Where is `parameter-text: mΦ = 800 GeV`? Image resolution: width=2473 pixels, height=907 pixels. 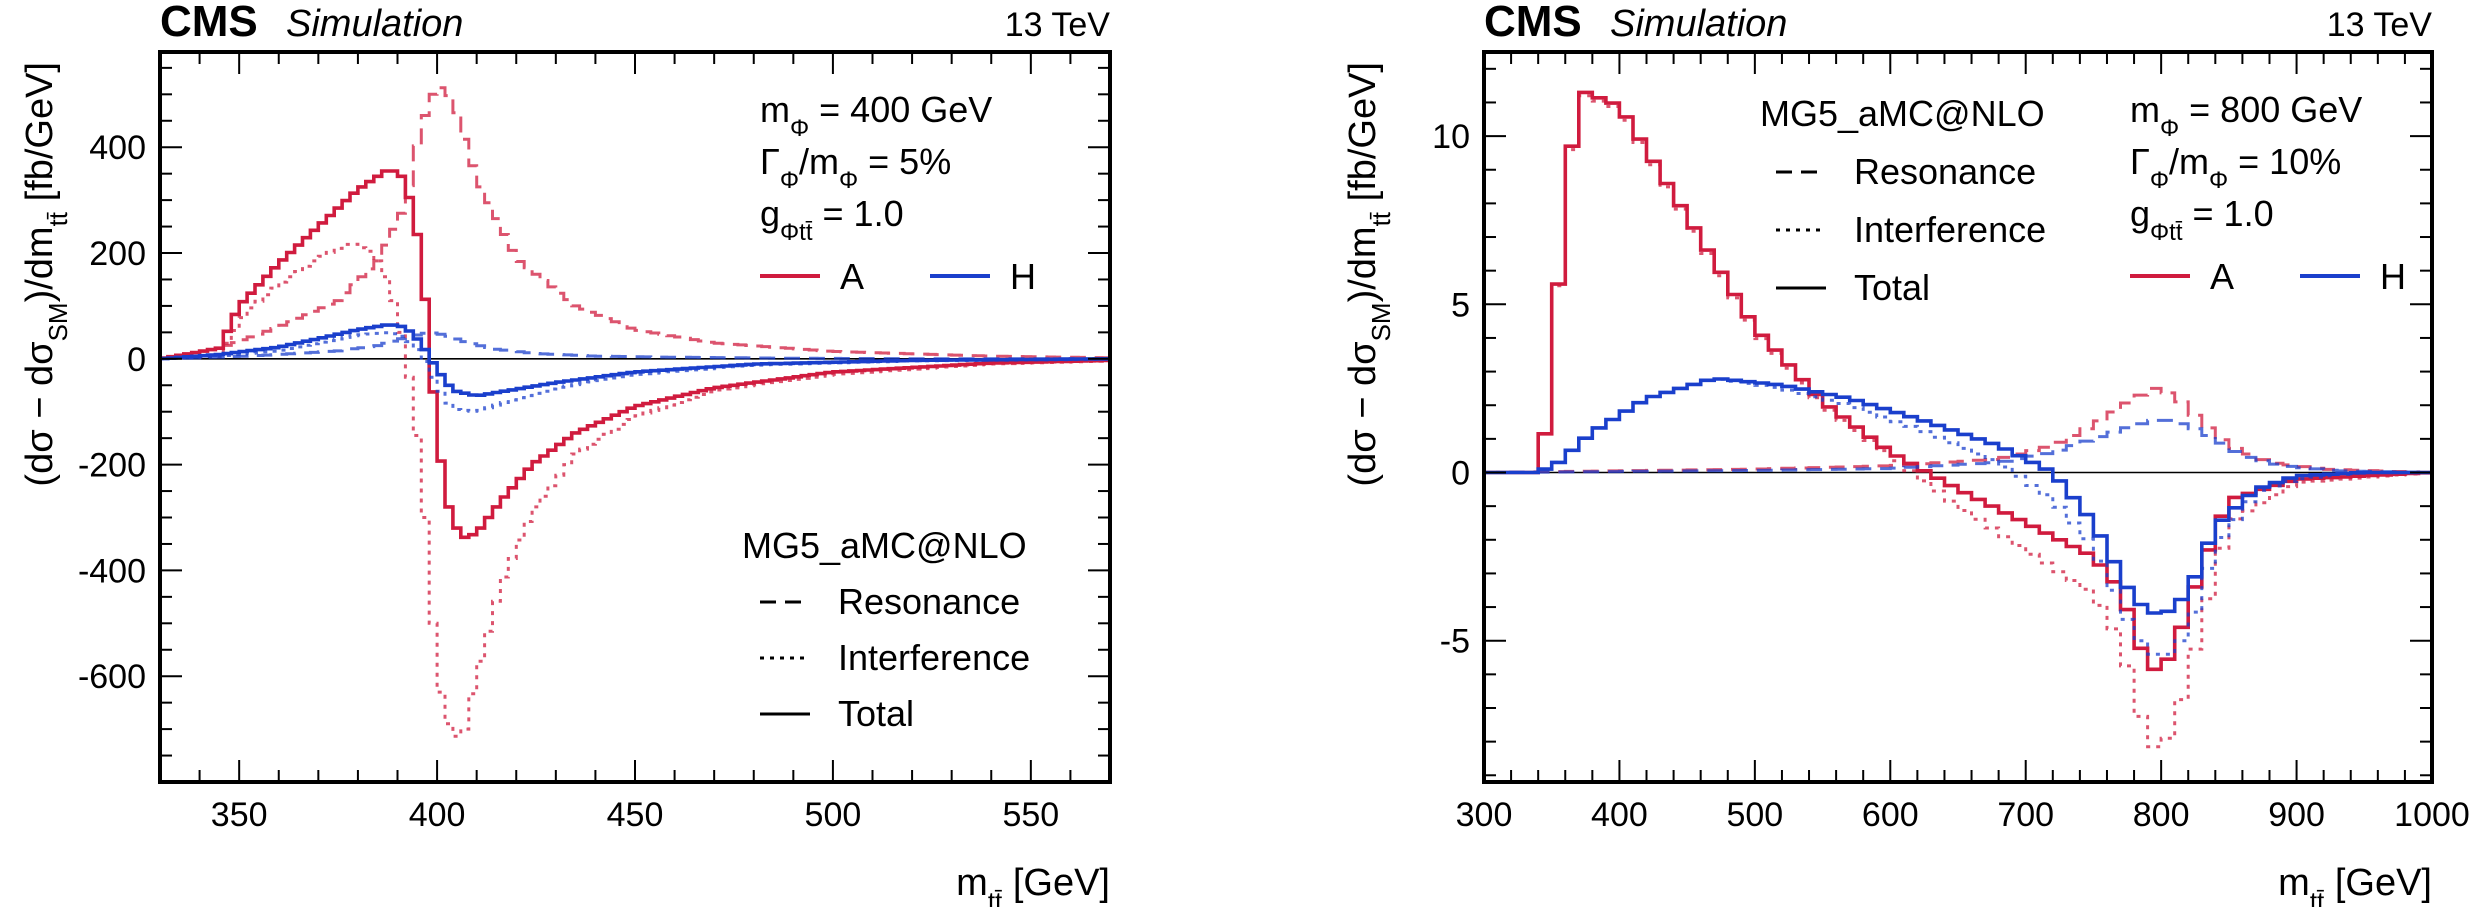
parameter-text: mΦ = 800 GeV is located at coordinates (2246, 115).